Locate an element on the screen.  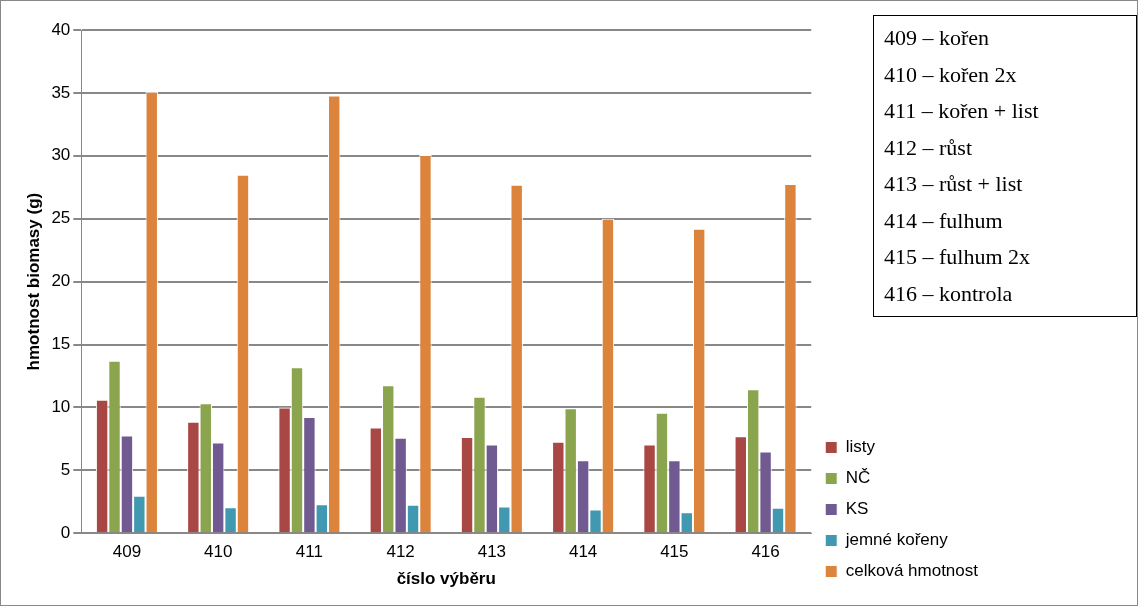
text: 410 – kořen 2x is located at coordinates (951, 74).